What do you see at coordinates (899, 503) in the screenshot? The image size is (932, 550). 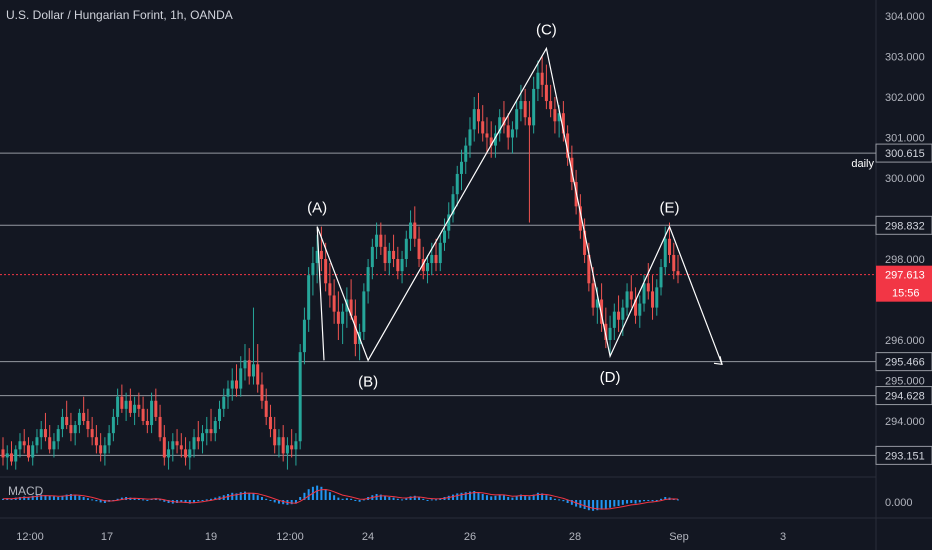 I see `macd-zero-label: 0.000` at bounding box center [899, 503].